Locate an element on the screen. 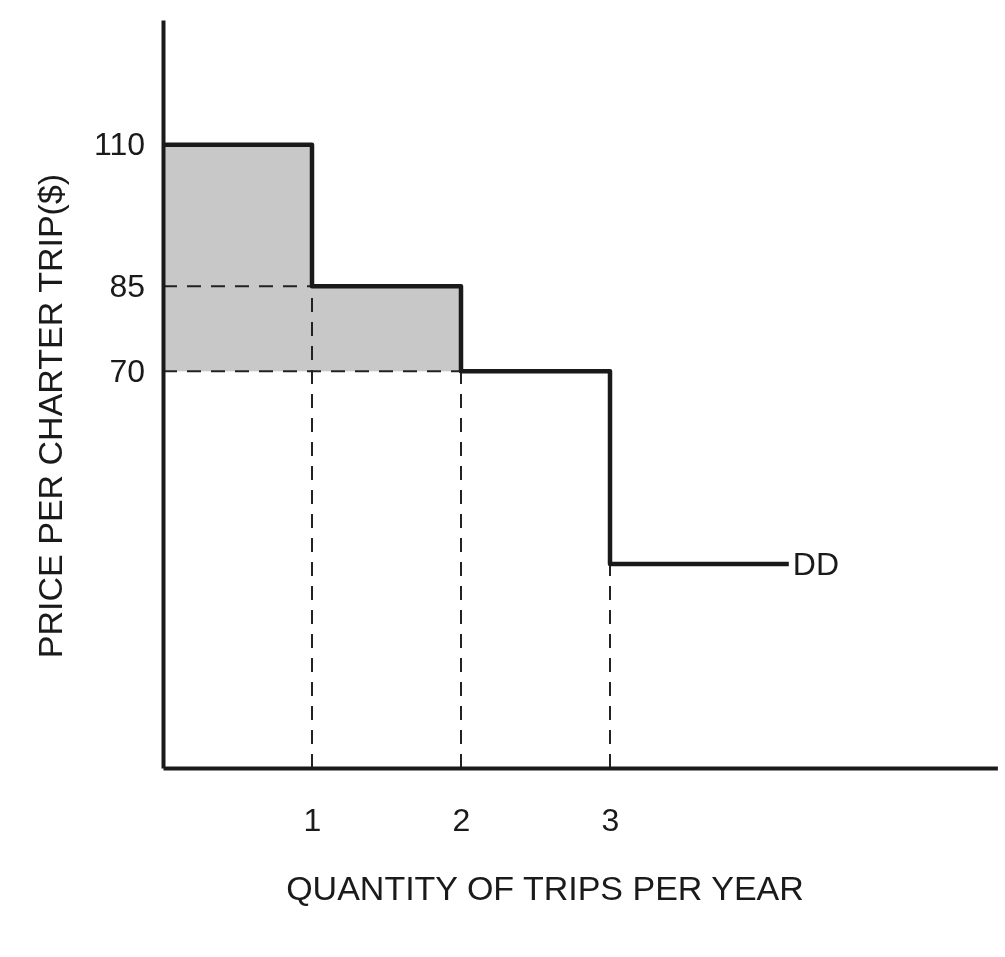 The image size is (1005, 957). y-tick-label: 110 is located at coordinates (119, 144).